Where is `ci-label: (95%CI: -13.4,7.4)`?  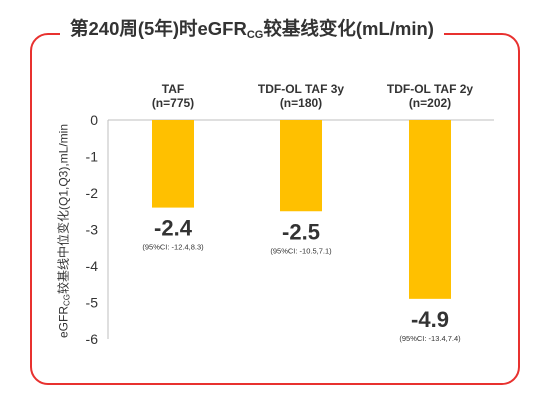 ci-label: (95%CI: -13.4,7.4) is located at coordinates (430, 338).